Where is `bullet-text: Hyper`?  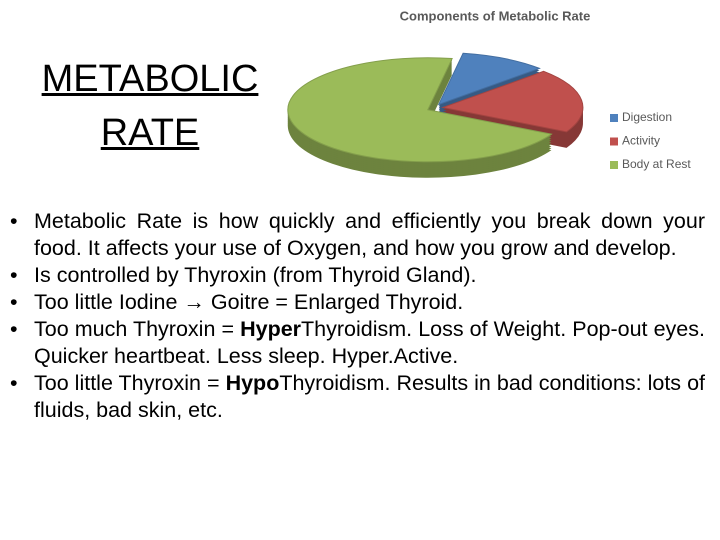
bullet-text: Hyper is located at coordinates (271, 329).